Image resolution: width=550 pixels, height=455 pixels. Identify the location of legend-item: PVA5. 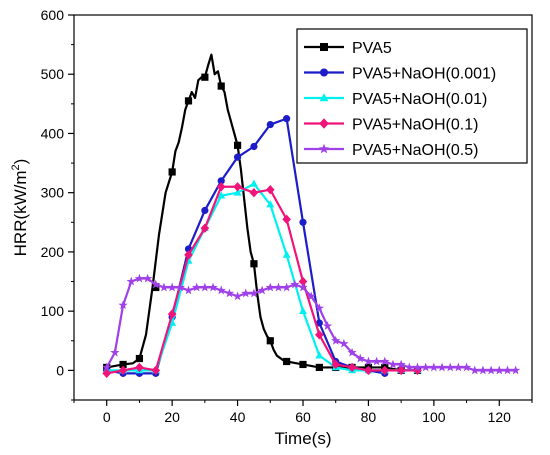
(348, 48).